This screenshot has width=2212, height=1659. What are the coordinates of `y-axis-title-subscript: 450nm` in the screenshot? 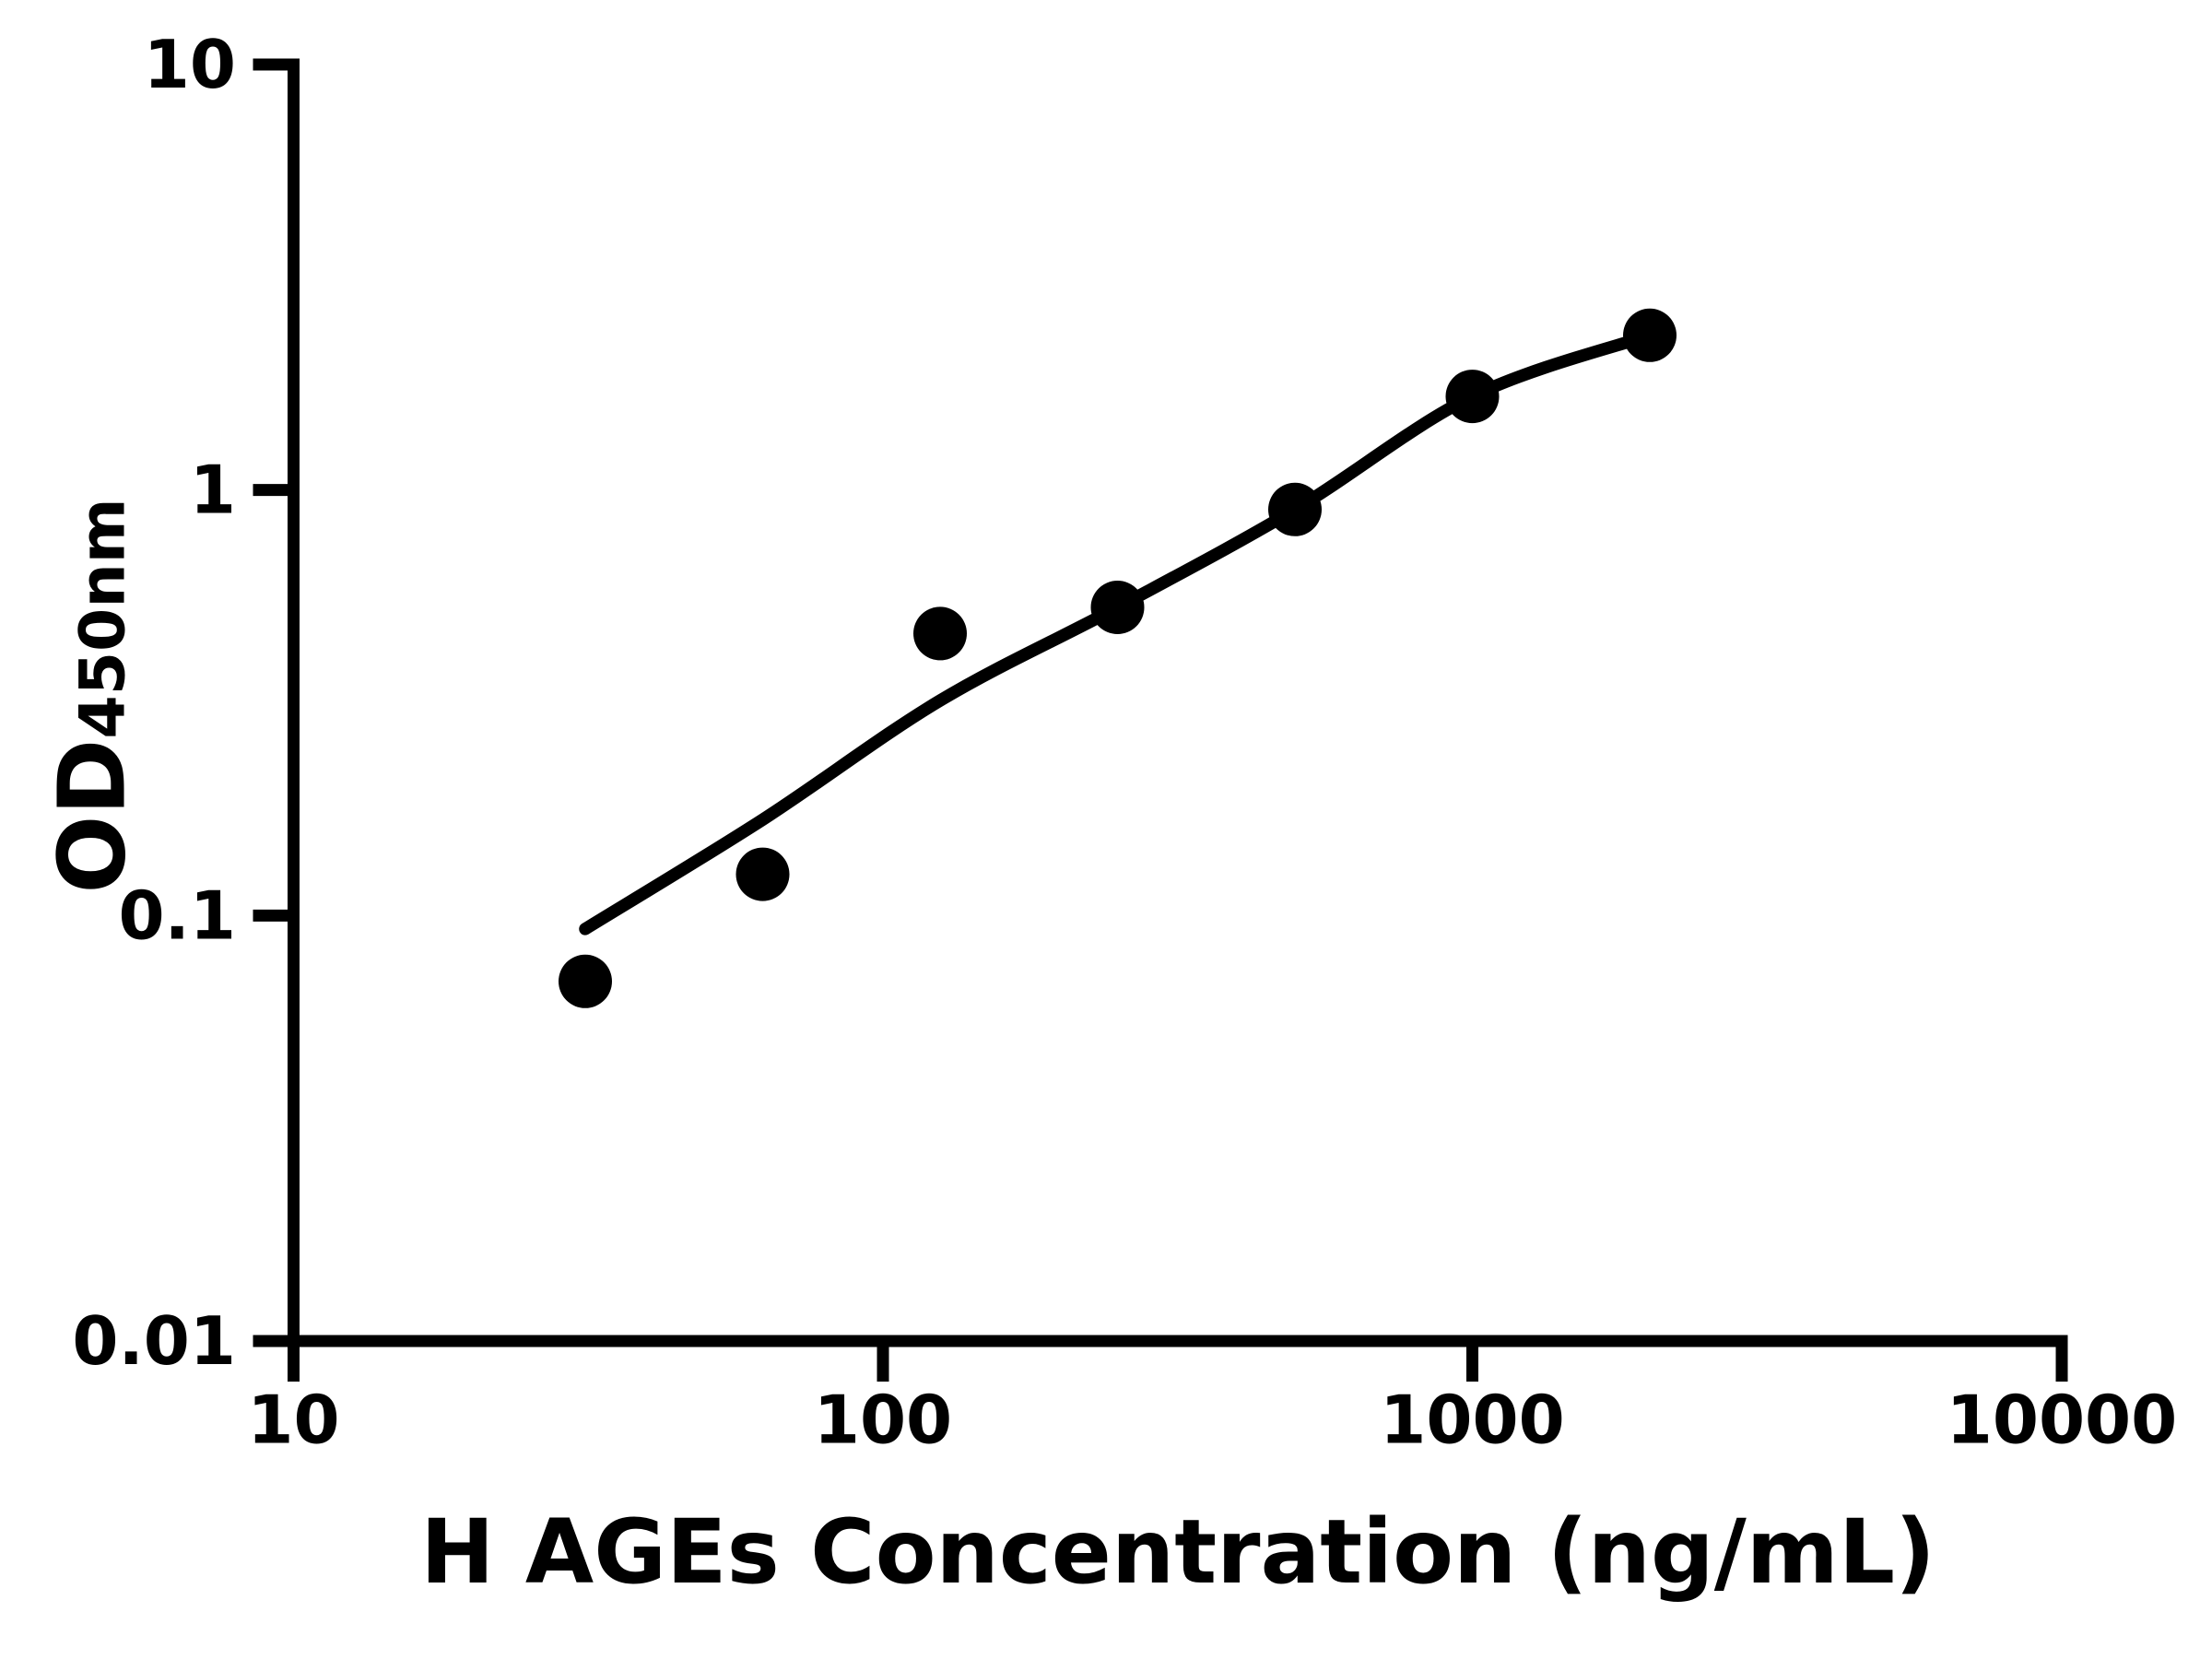 It's located at (103, 618).